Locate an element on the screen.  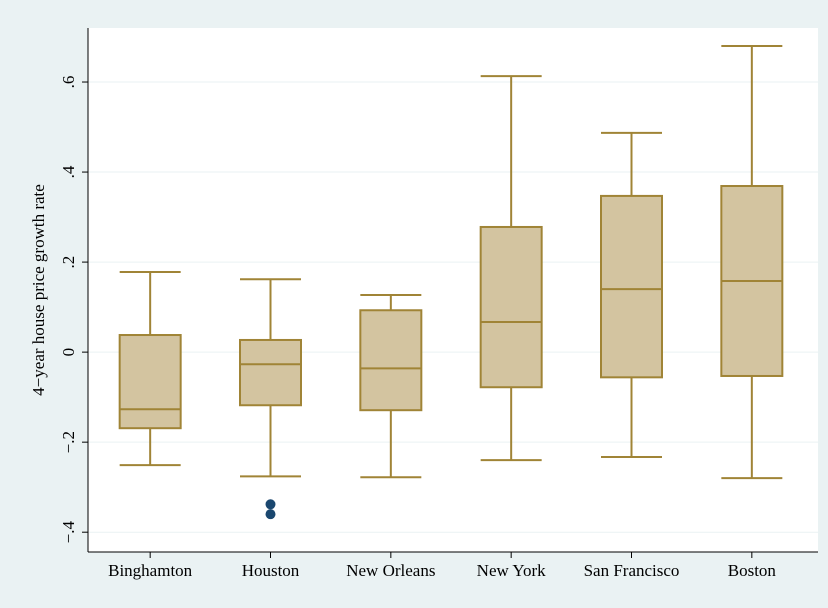
x-tick-label: Houston is located at coordinates (271, 570).